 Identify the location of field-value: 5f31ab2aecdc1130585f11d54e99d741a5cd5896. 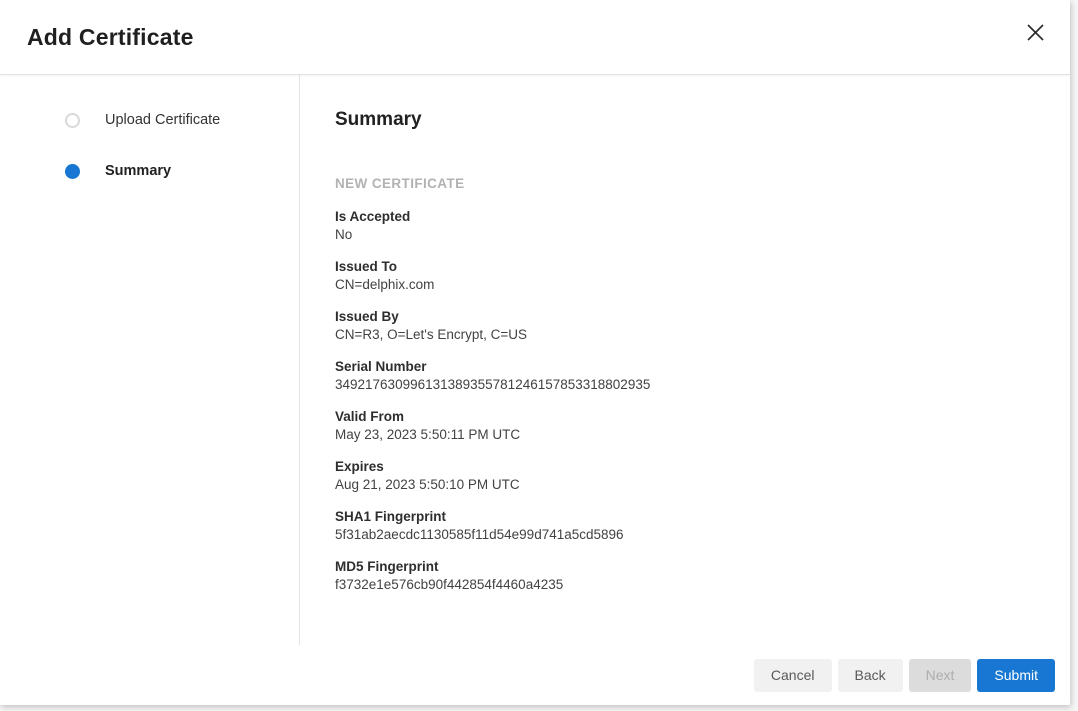
(479, 534).